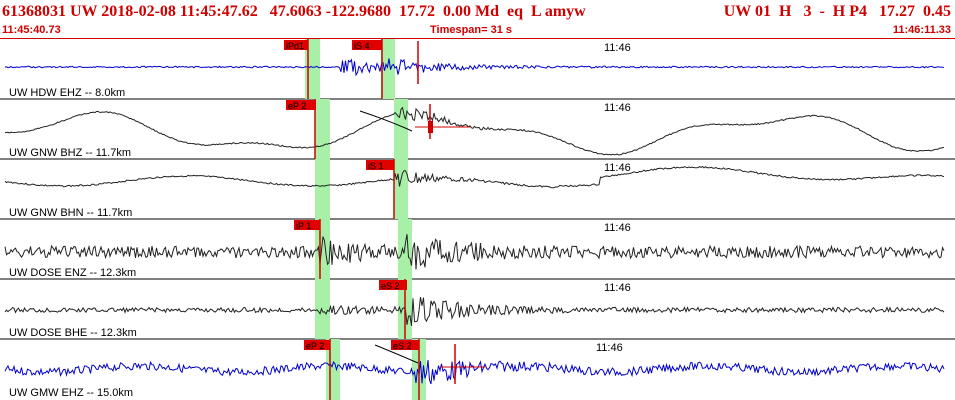 This screenshot has width=955, height=400. Describe the element at coordinates (303, 226) in the screenshot. I see `pick-flag-label: iP 1` at that location.